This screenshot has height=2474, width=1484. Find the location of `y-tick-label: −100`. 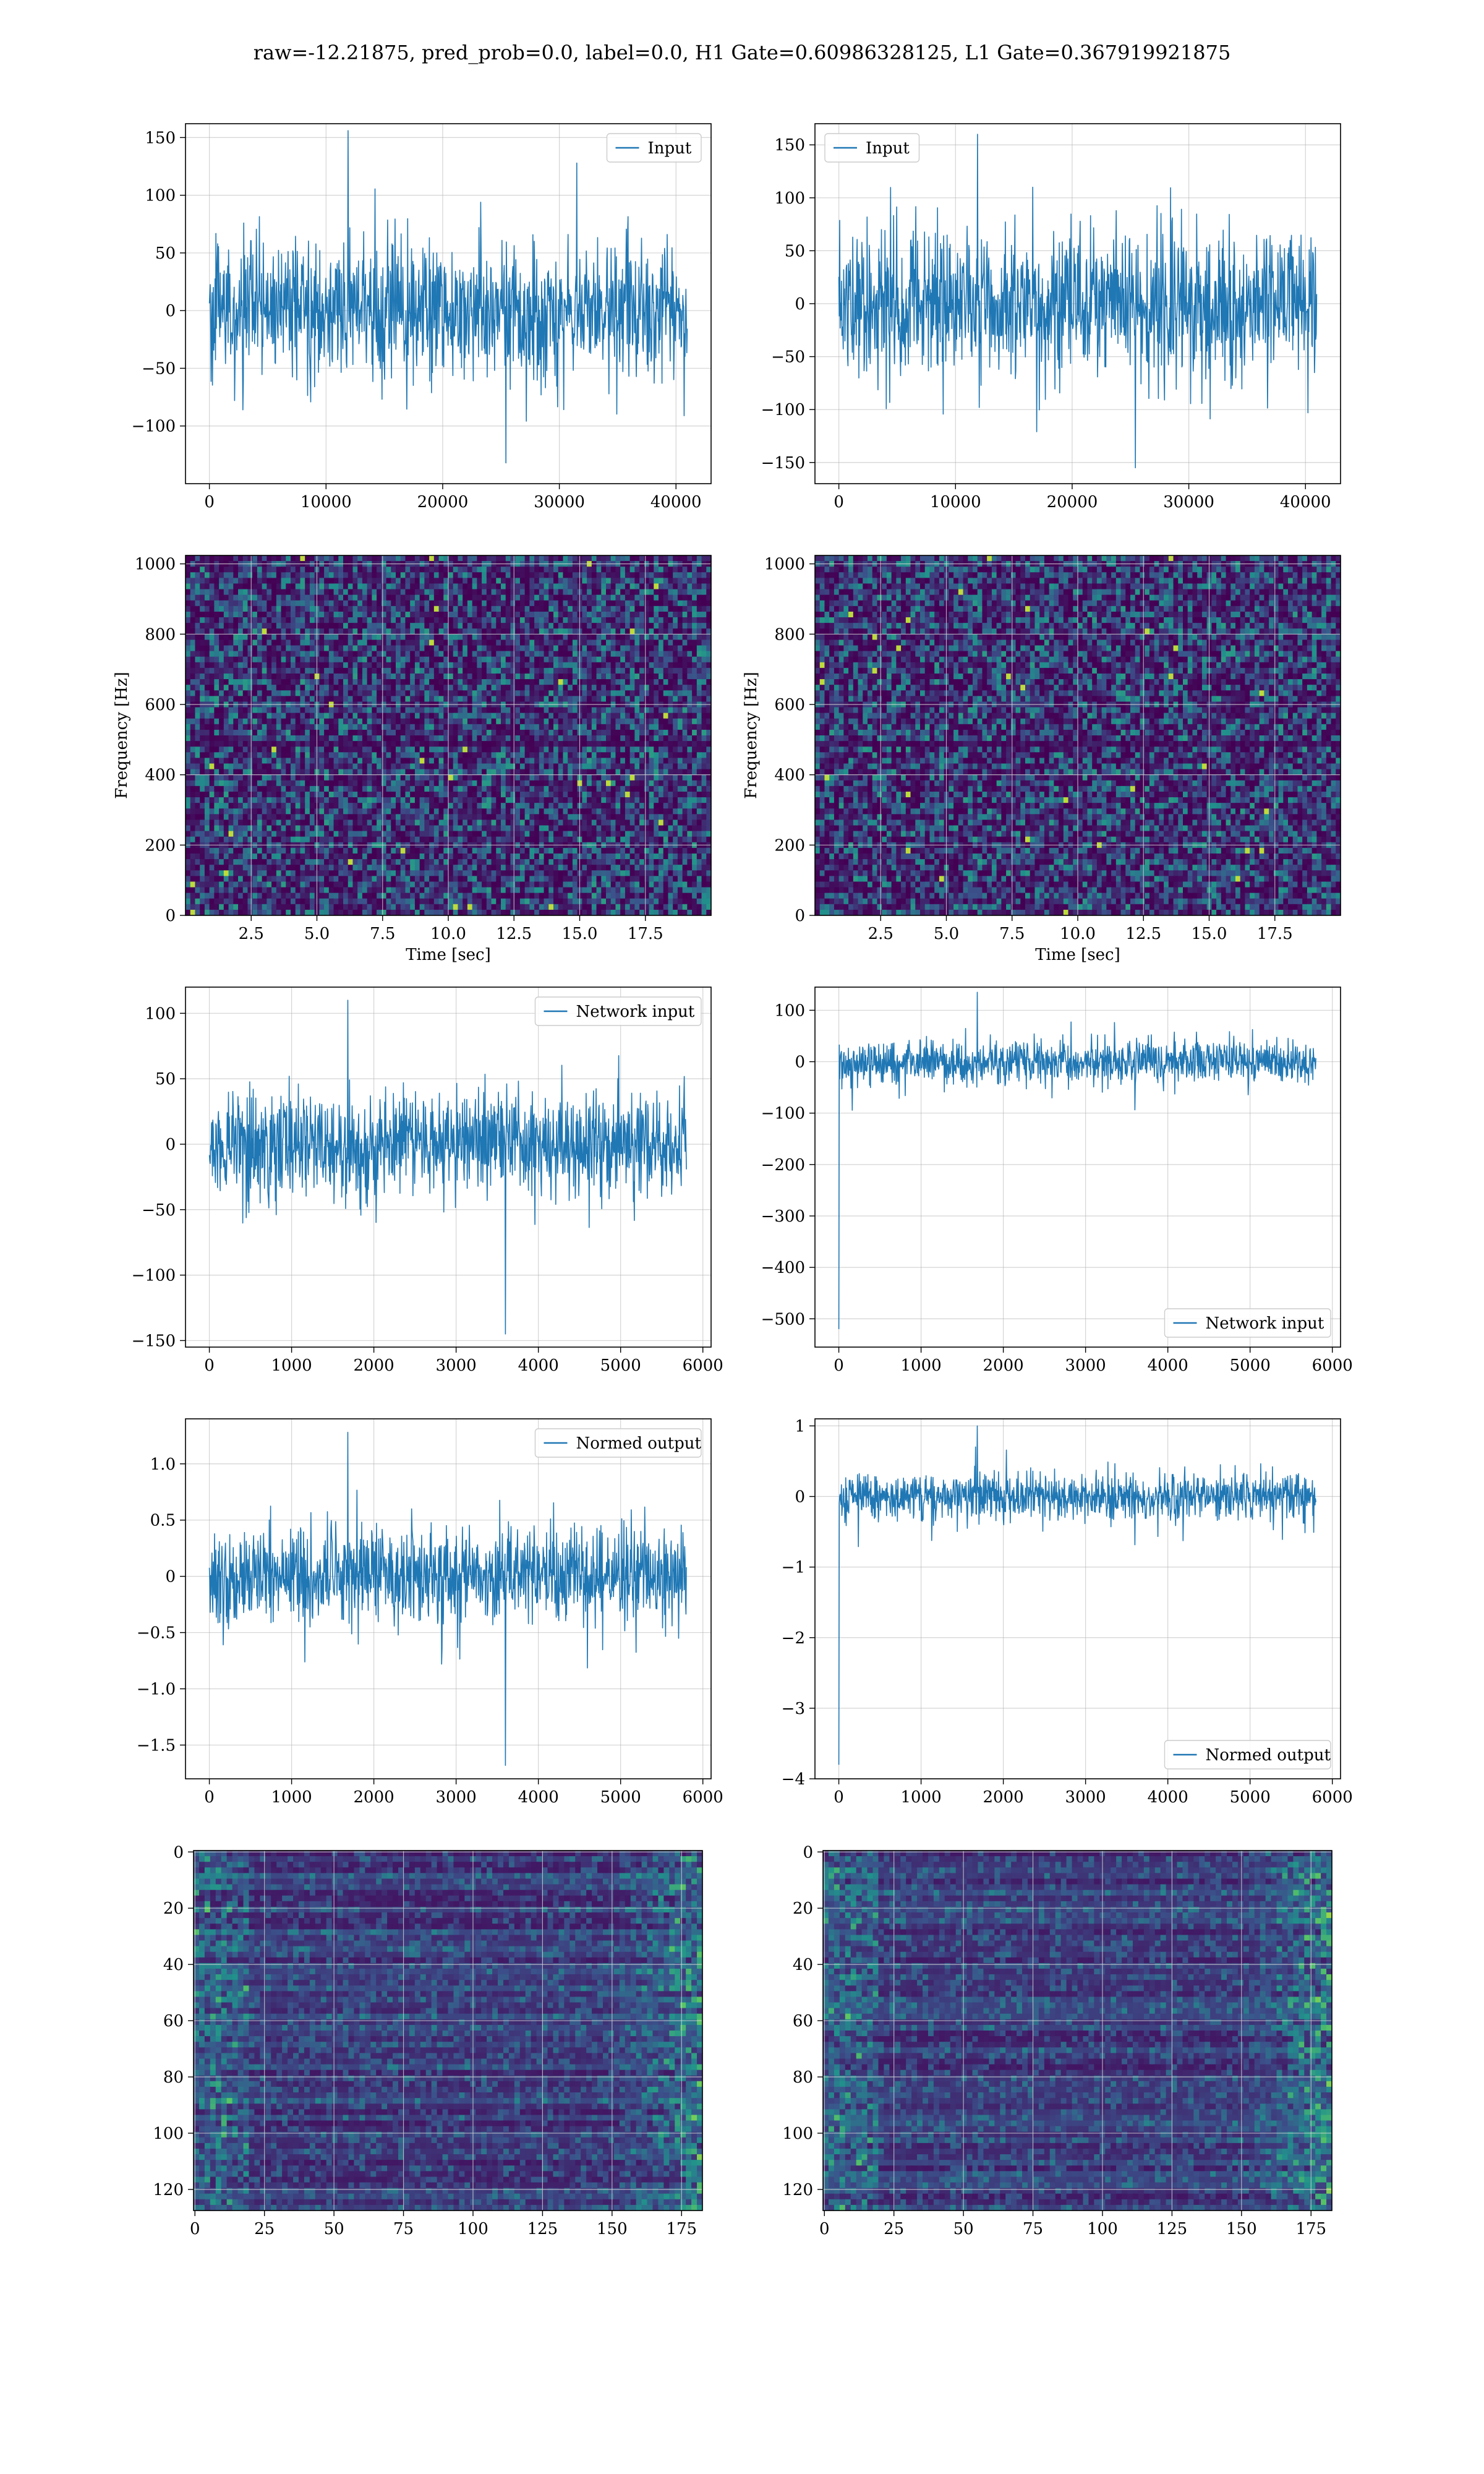

y-tick-label: −100 is located at coordinates (154, 426).